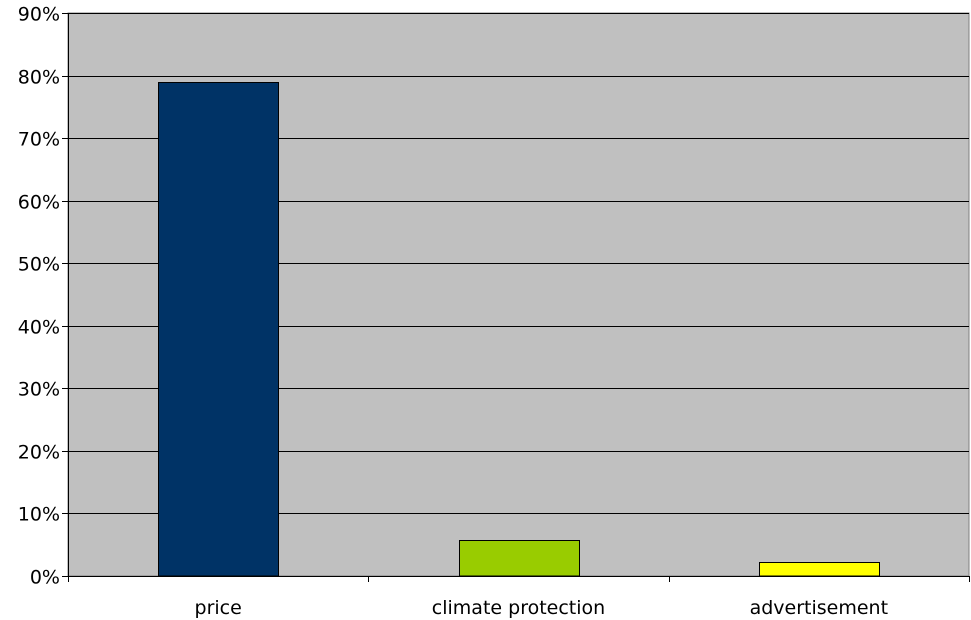  Describe the element at coordinates (45, 578) in the screenshot. I see `y-tick-label: 0%` at that location.